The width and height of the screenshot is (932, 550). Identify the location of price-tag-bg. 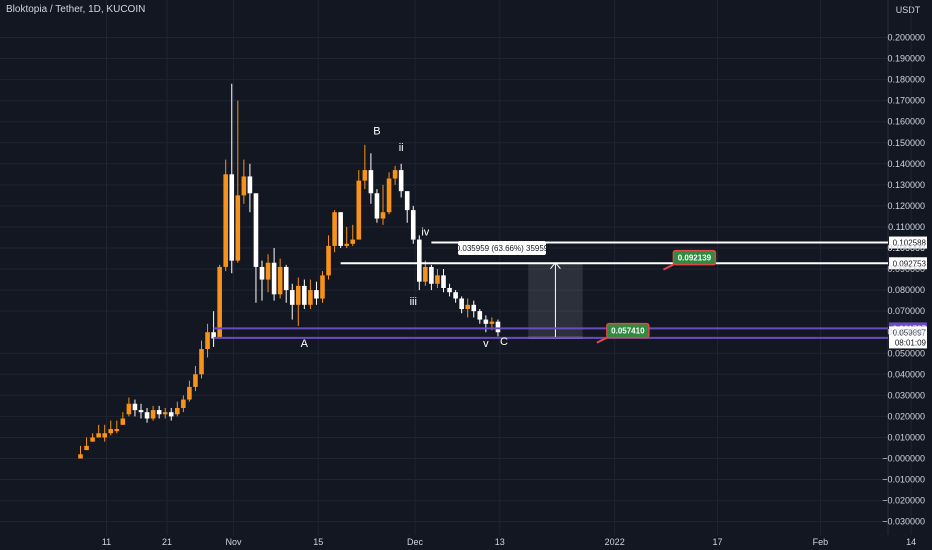
(908, 263).